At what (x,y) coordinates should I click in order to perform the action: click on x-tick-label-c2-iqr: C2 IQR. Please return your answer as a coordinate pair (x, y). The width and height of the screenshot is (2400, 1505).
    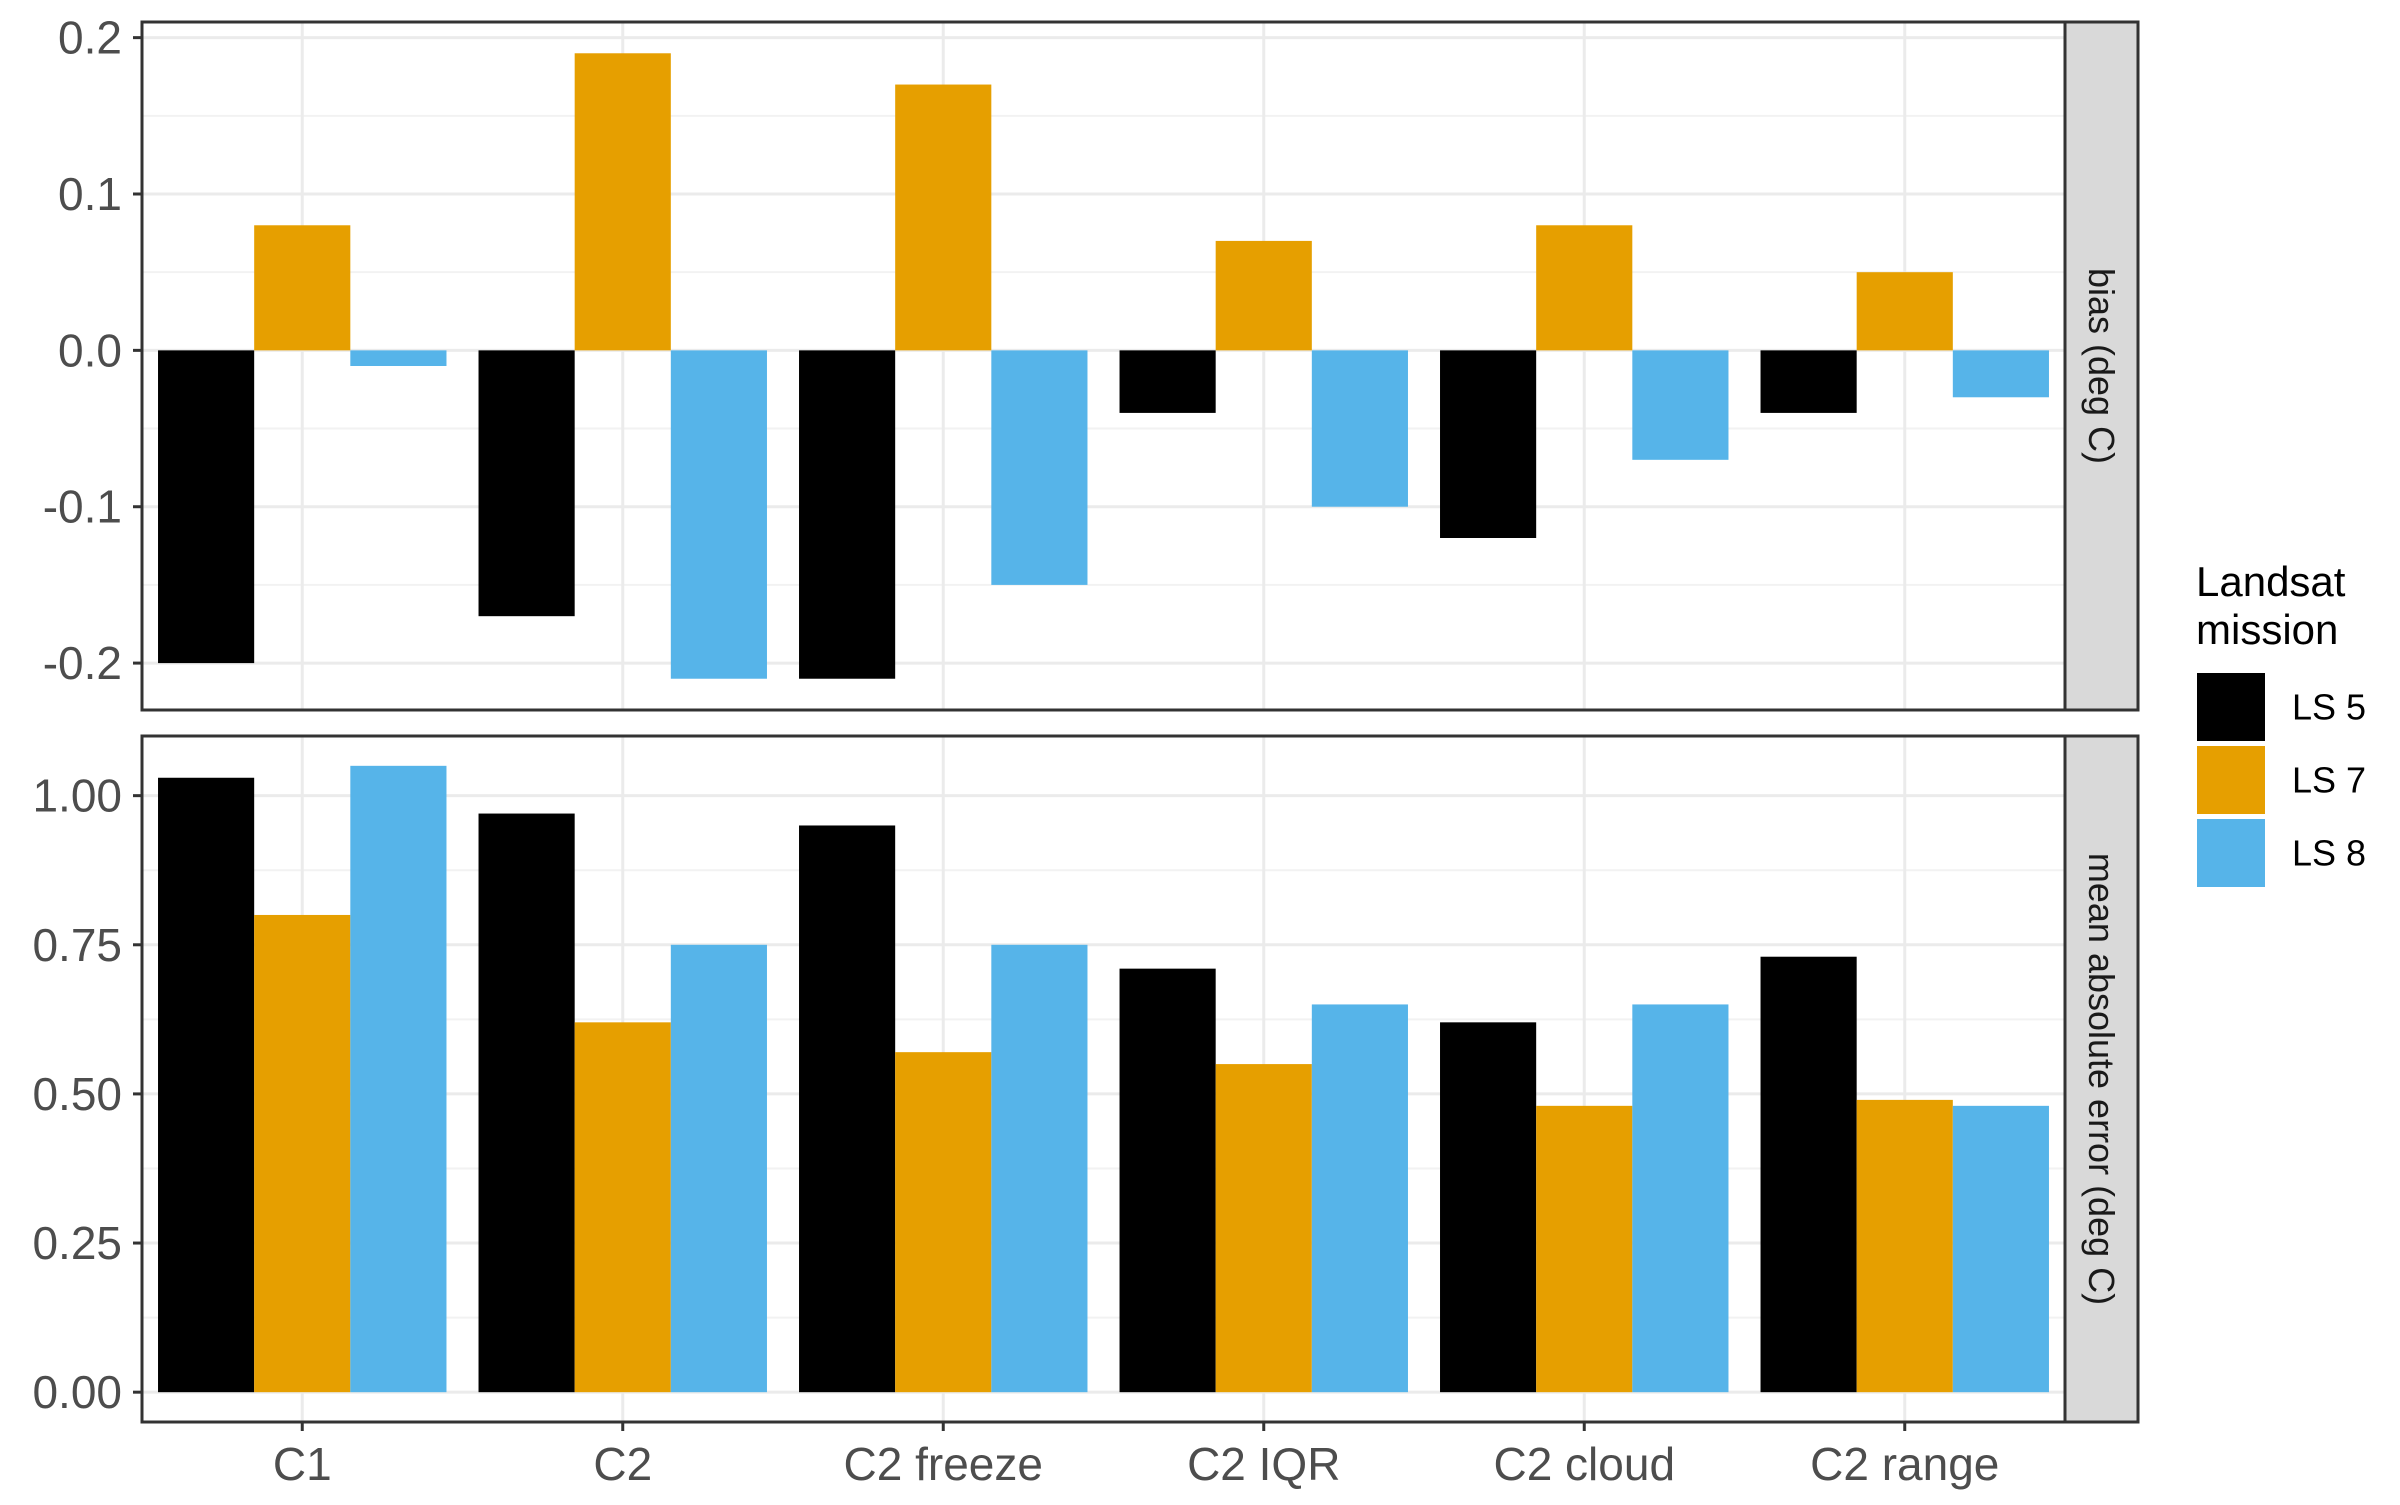
    Looking at the image, I should click on (1263, 1464).